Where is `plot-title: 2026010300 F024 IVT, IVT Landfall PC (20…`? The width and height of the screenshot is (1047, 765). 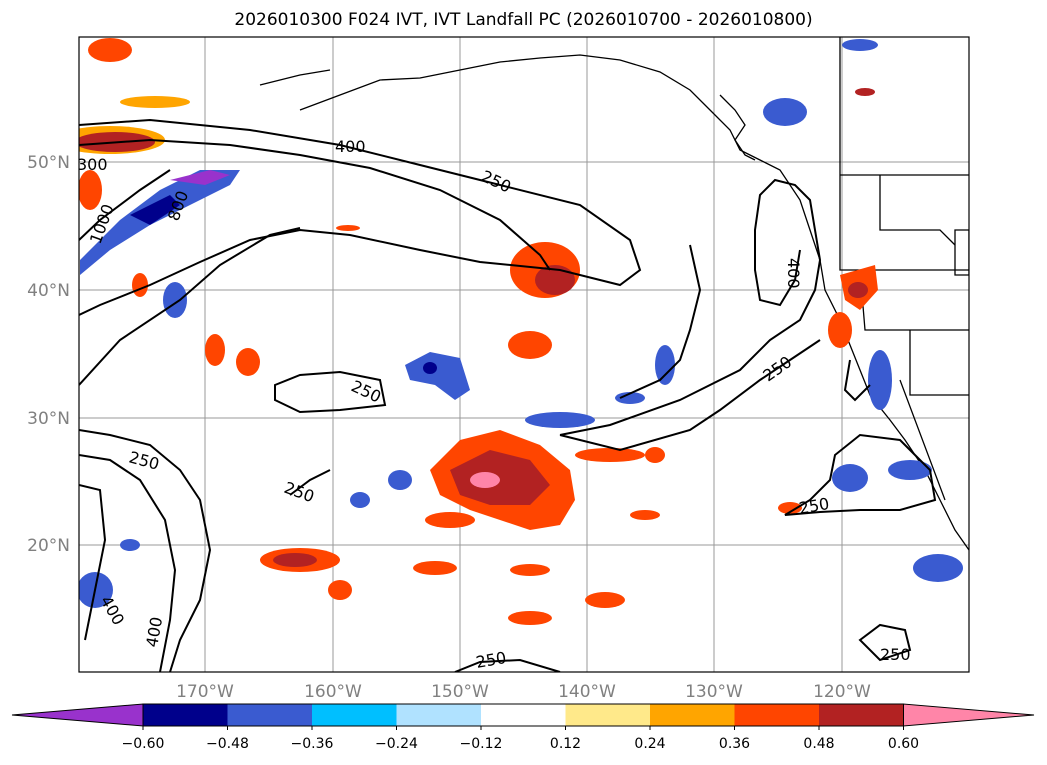 plot-title: 2026010300 F024 IVT, IVT Landfall PC (20… is located at coordinates (523, 20).